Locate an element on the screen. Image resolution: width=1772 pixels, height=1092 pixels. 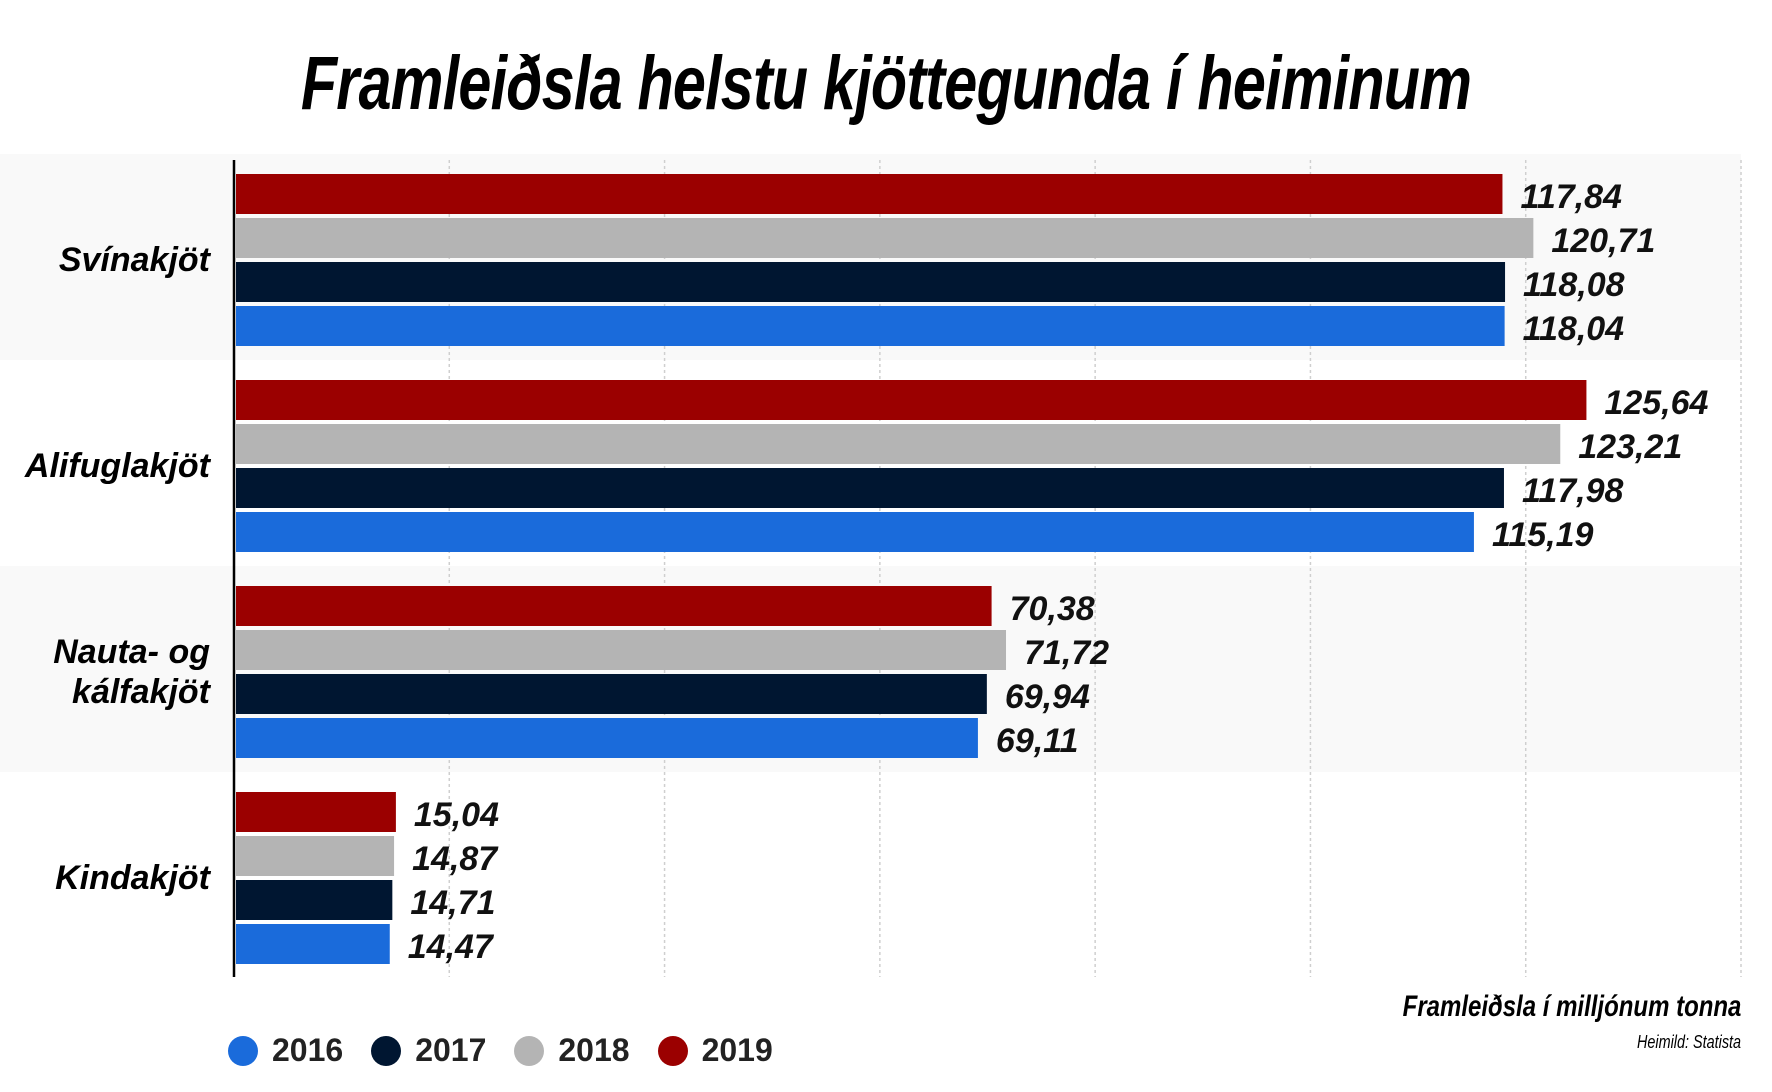
data-label: 15,04 is located at coordinates (456, 815).